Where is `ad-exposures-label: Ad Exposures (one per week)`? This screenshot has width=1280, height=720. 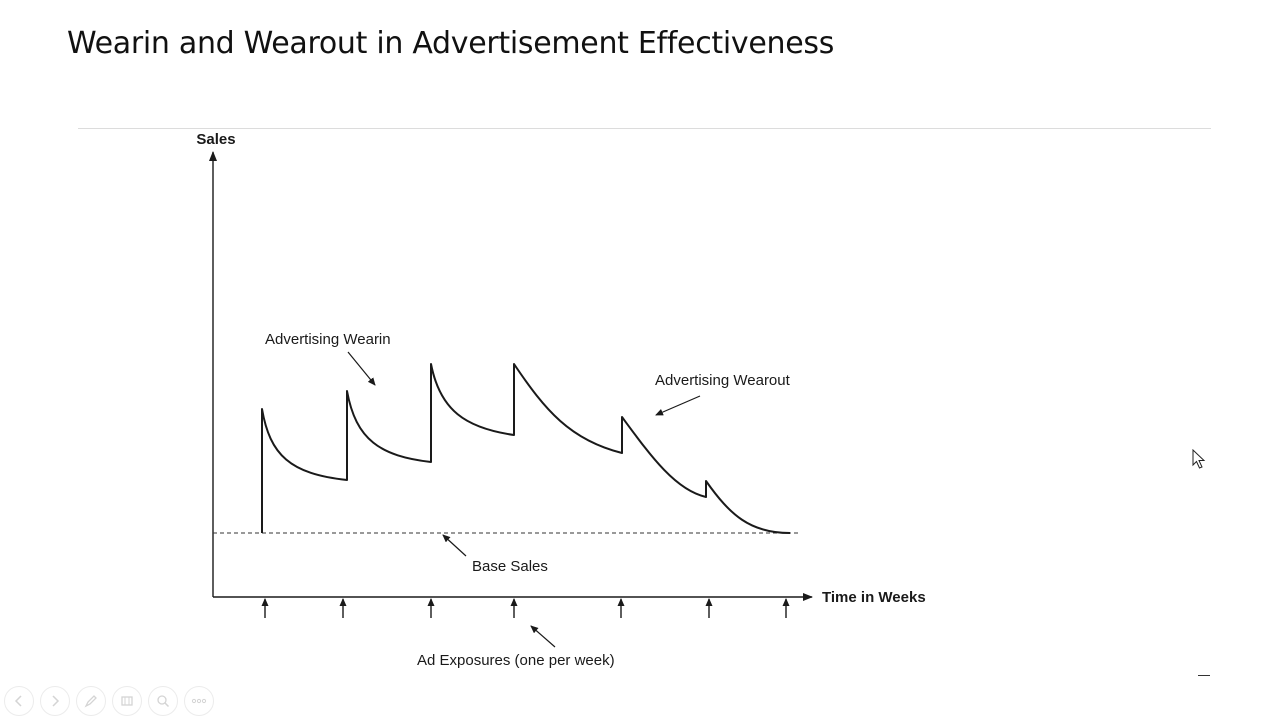
ad-exposures-label: Ad Exposures (one per week) is located at coordinates (516, 660).